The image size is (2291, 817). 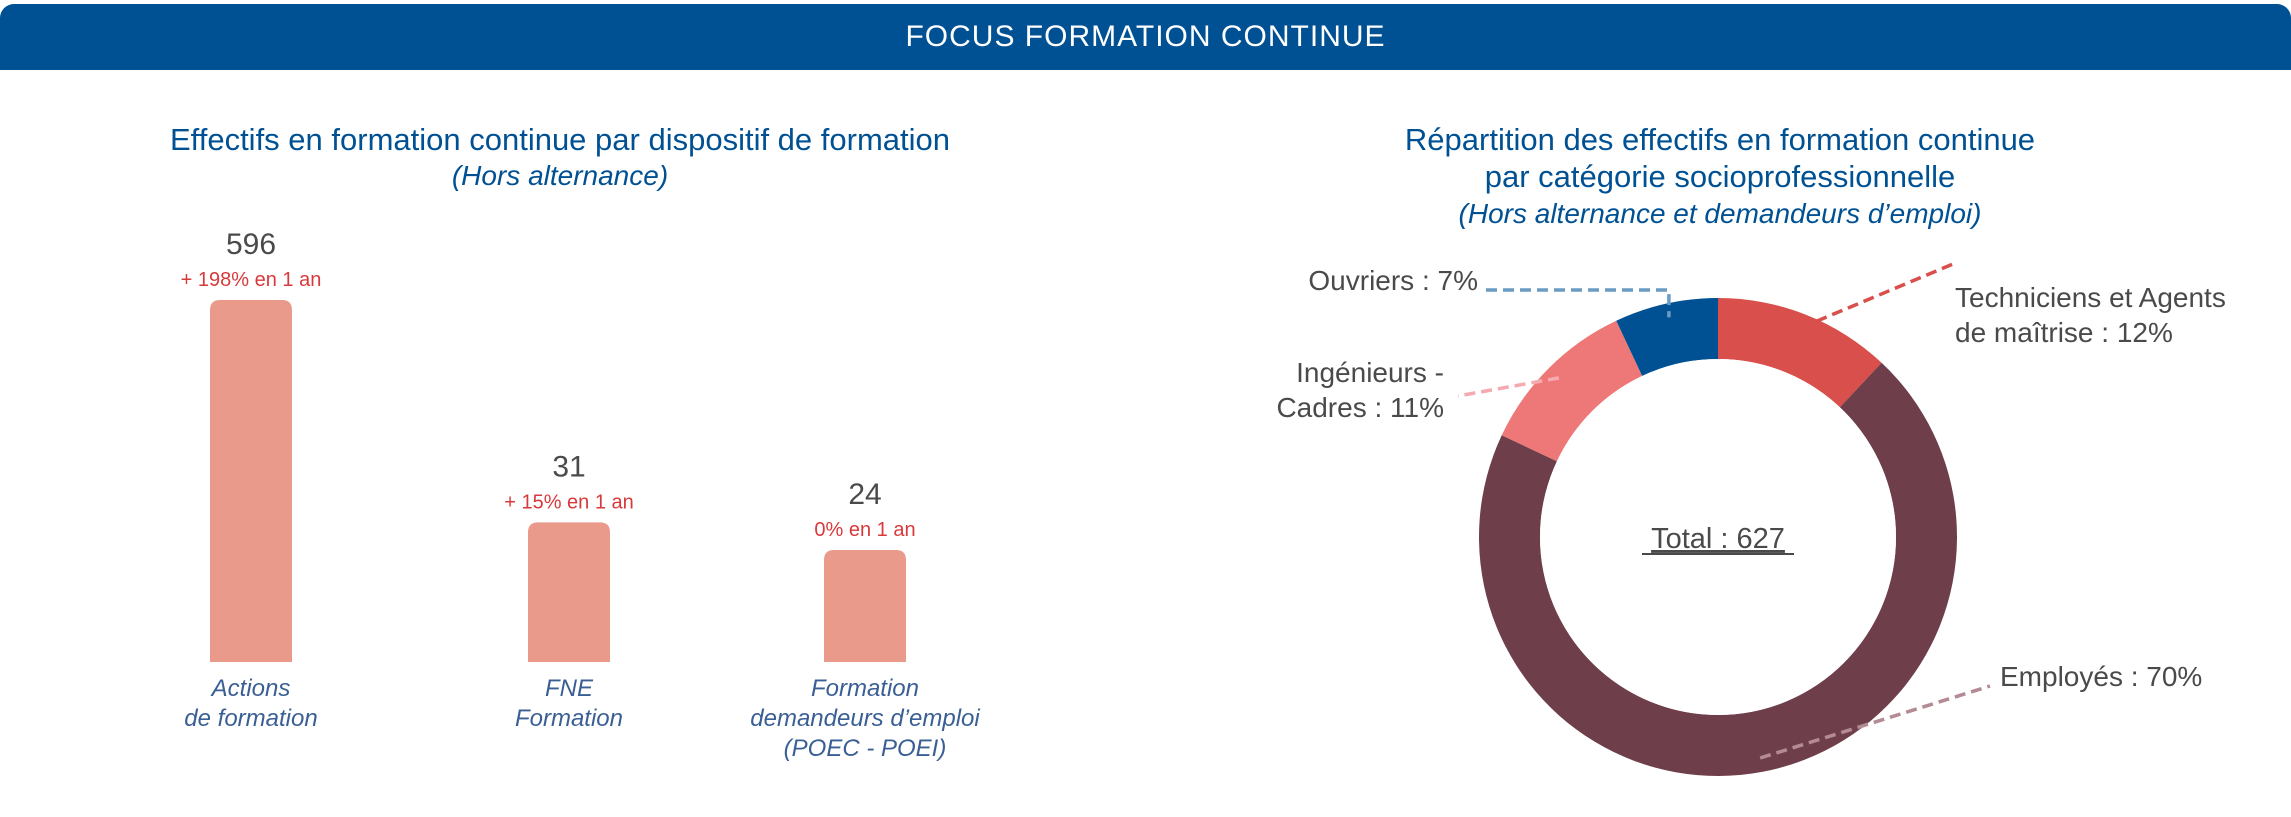 What do you see at coordinates (1370, 372) in the screenshot?
I see `donut-slice-3-label-line1: Ingénieurs -` at bounding box center [1370, 372].